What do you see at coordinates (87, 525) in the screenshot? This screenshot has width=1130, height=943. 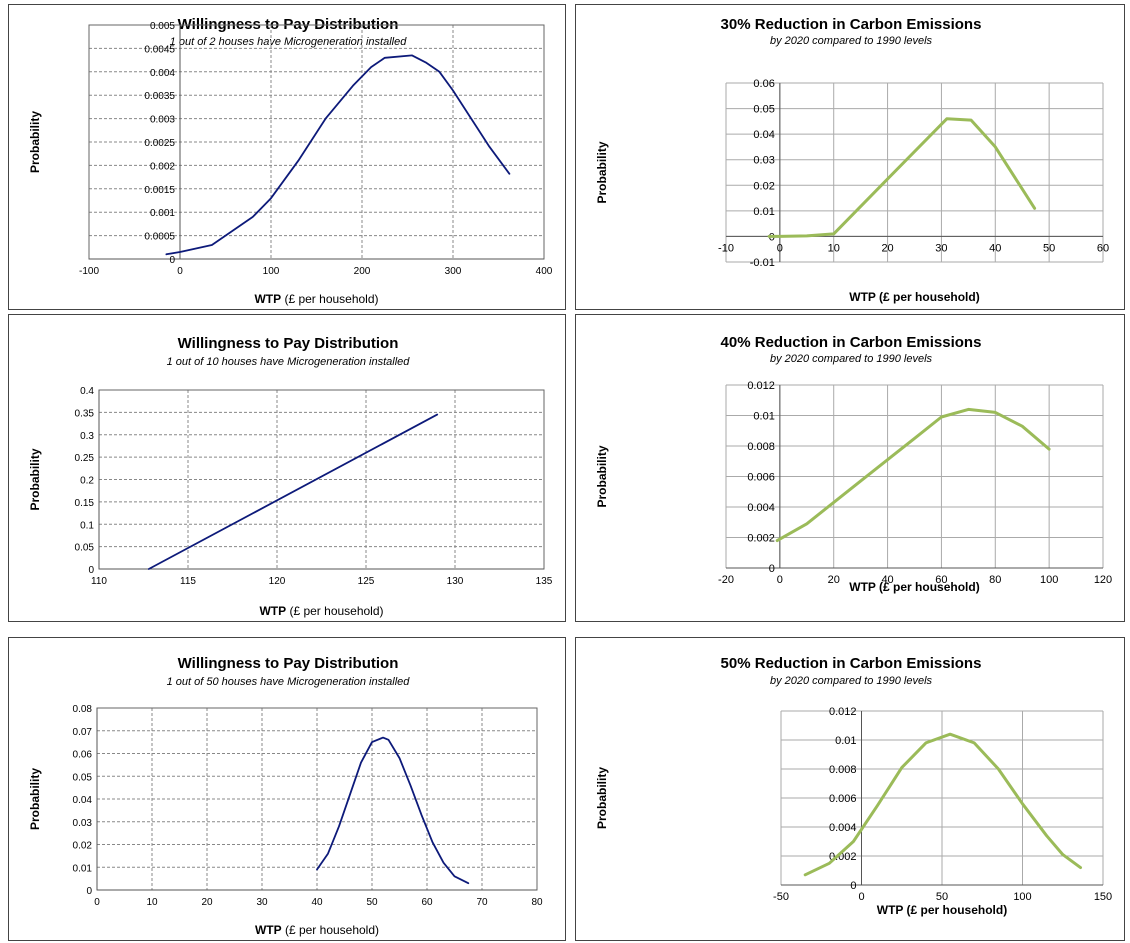 I see `y-tick-label: 0.1` at bounding box center [87, 525].